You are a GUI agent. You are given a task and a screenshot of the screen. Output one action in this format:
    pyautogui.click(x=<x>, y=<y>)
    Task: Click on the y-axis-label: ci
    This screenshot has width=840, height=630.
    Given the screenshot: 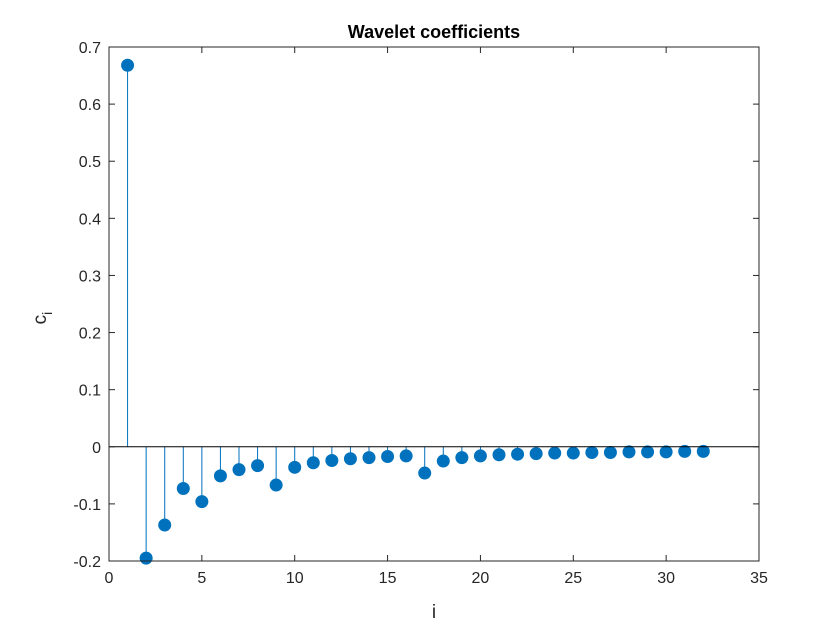 What is the action you would take?
    pyautogui.click(x=42, y=318)
    